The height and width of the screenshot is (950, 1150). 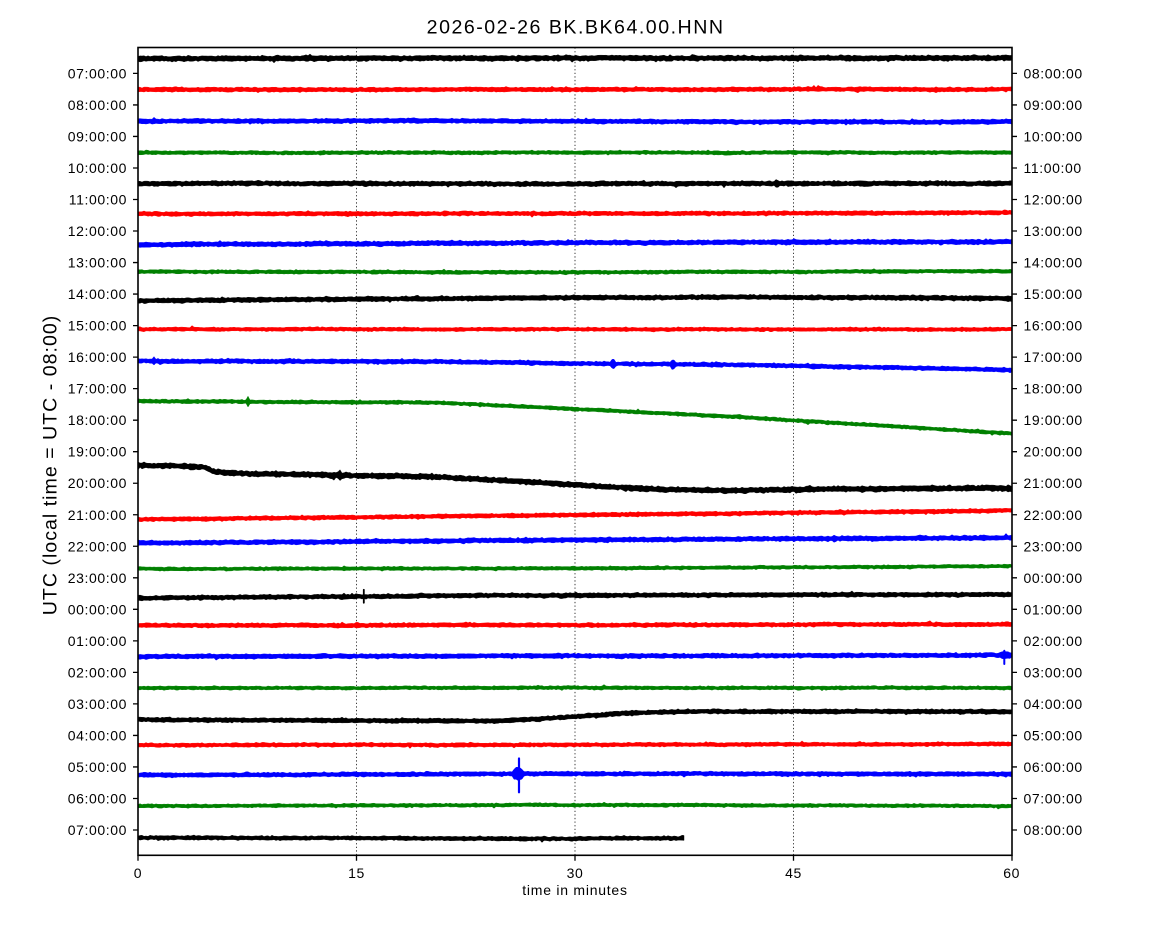 What do you see at coordinates (793, 873) in the screenshot?
I see `svg-text: 45` at bounding box center [793, 873].